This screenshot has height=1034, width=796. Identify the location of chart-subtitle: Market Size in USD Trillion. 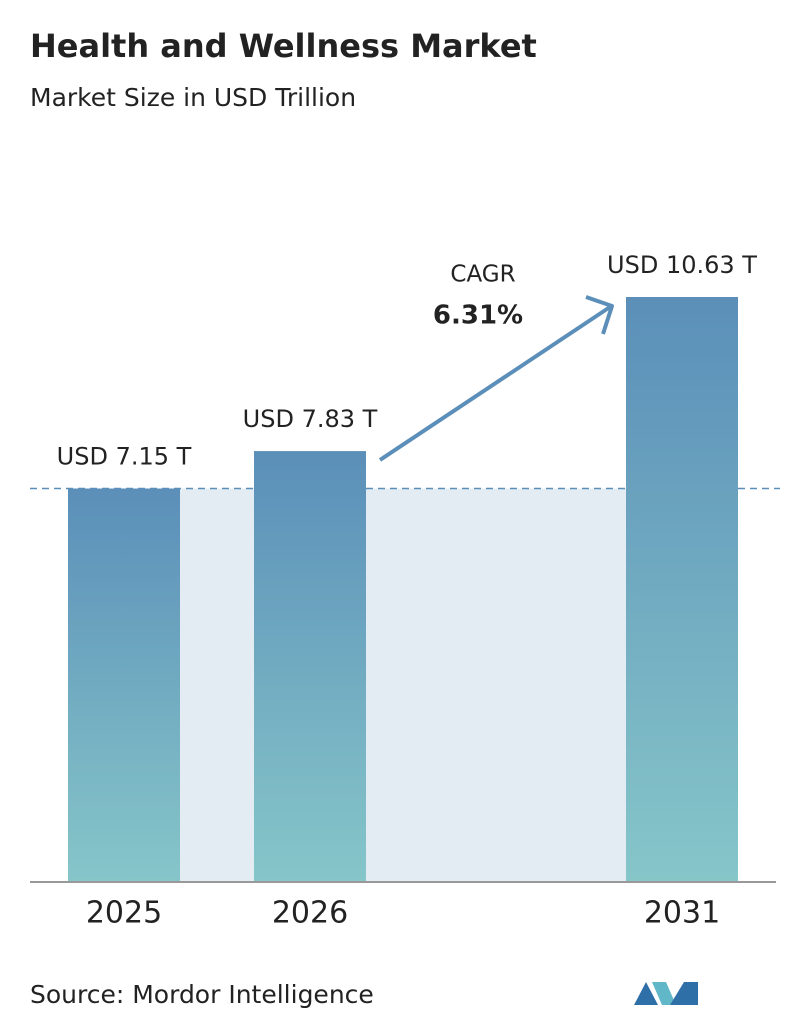
(193, 97).